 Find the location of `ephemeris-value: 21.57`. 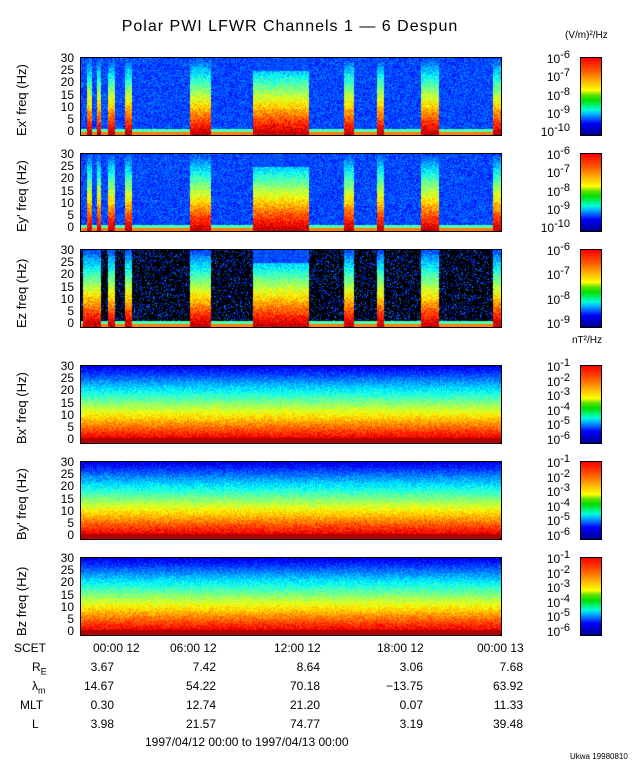

ephemeris-value: 21.57 is located at coordinates (200, 724).